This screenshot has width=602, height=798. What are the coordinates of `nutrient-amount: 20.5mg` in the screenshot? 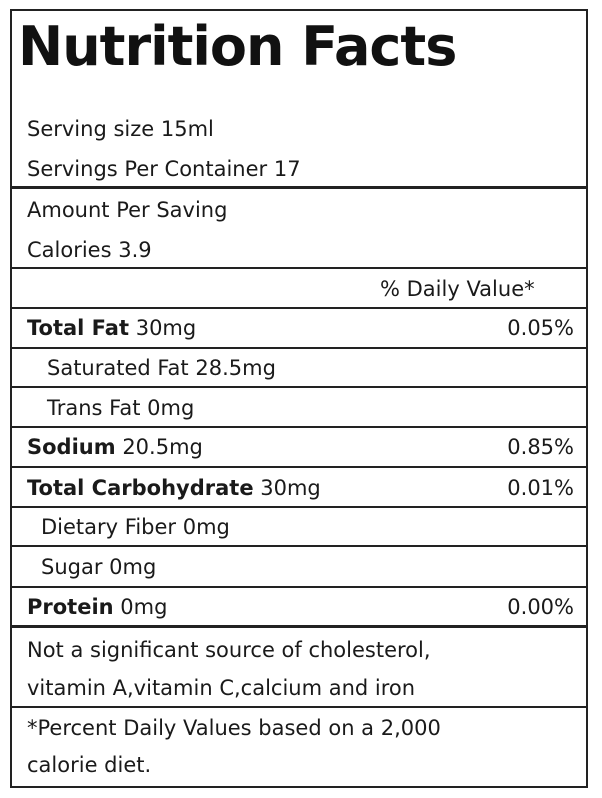 It's located at (162, 447).